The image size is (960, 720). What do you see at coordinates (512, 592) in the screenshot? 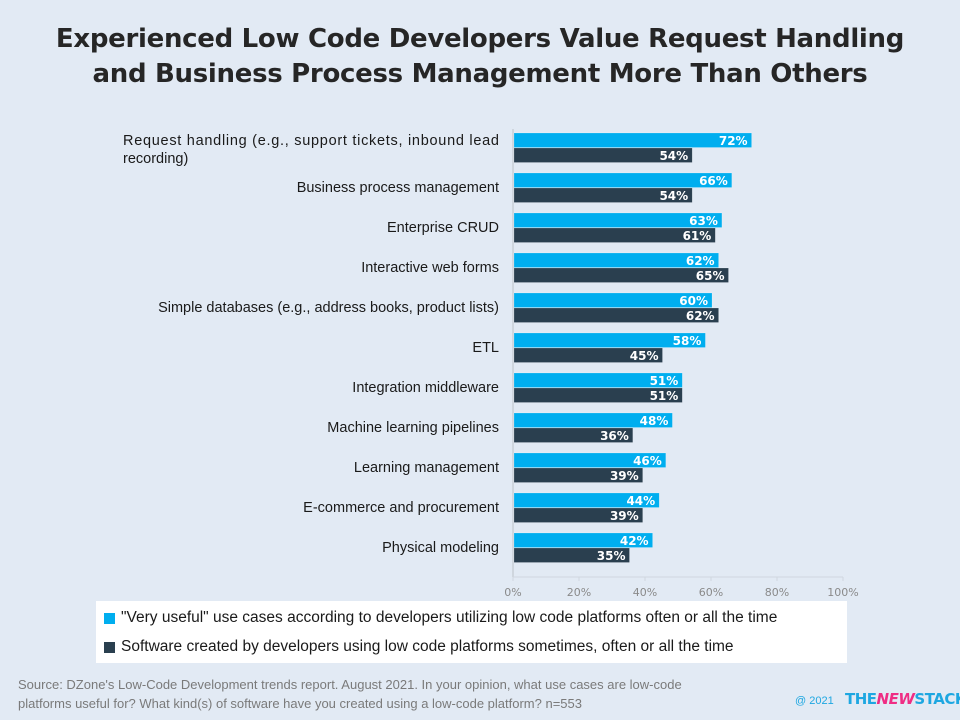
I see `x-tick-label: 0%` at bounding box center [512, 592].